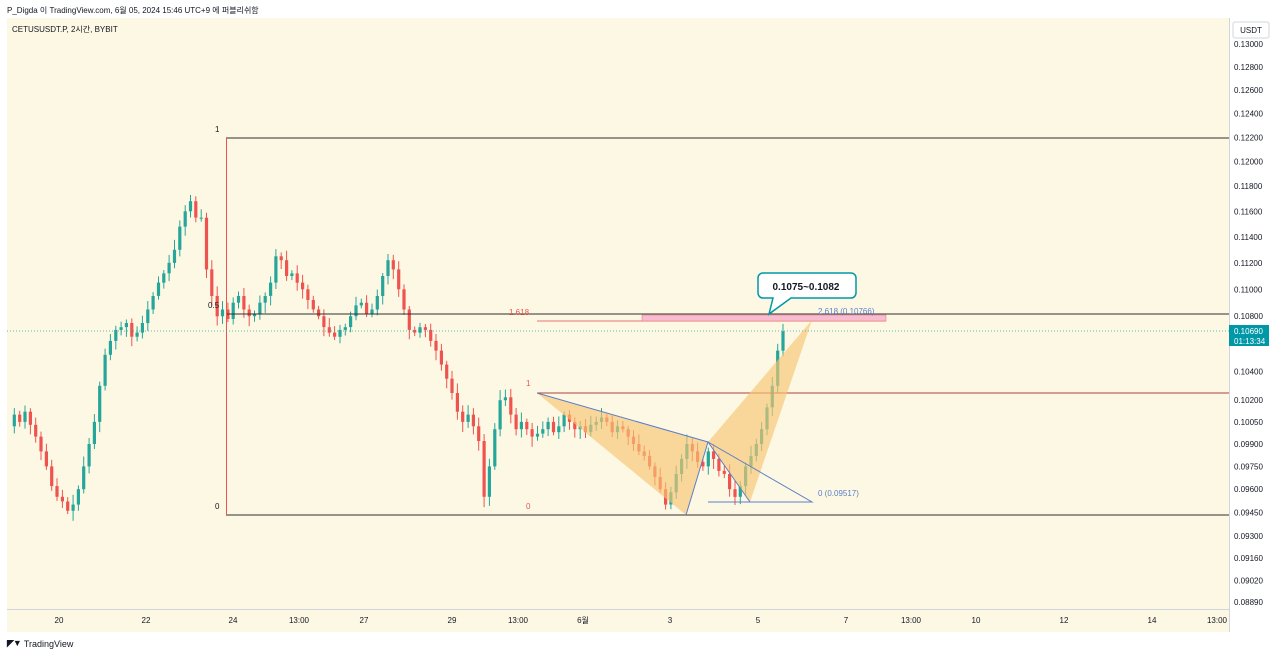  Describe the element at coordinates (1248, 372) in the screenshot. I see `price-tick-label: 0.10400` at that location.